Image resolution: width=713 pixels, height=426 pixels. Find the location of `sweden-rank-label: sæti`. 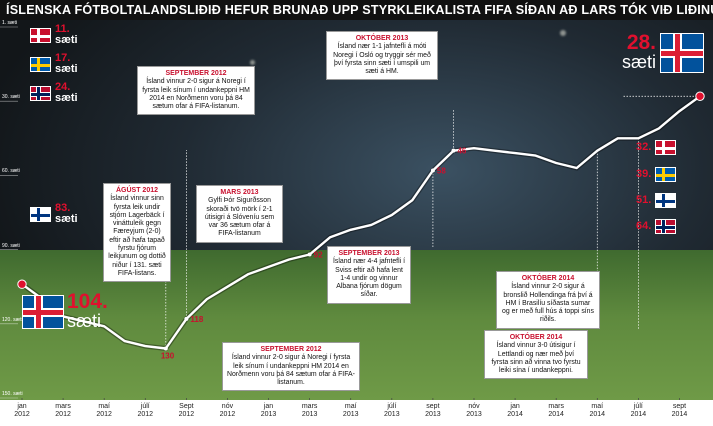

sweden-rank-label: sæti is located at coordinates (66, 69).